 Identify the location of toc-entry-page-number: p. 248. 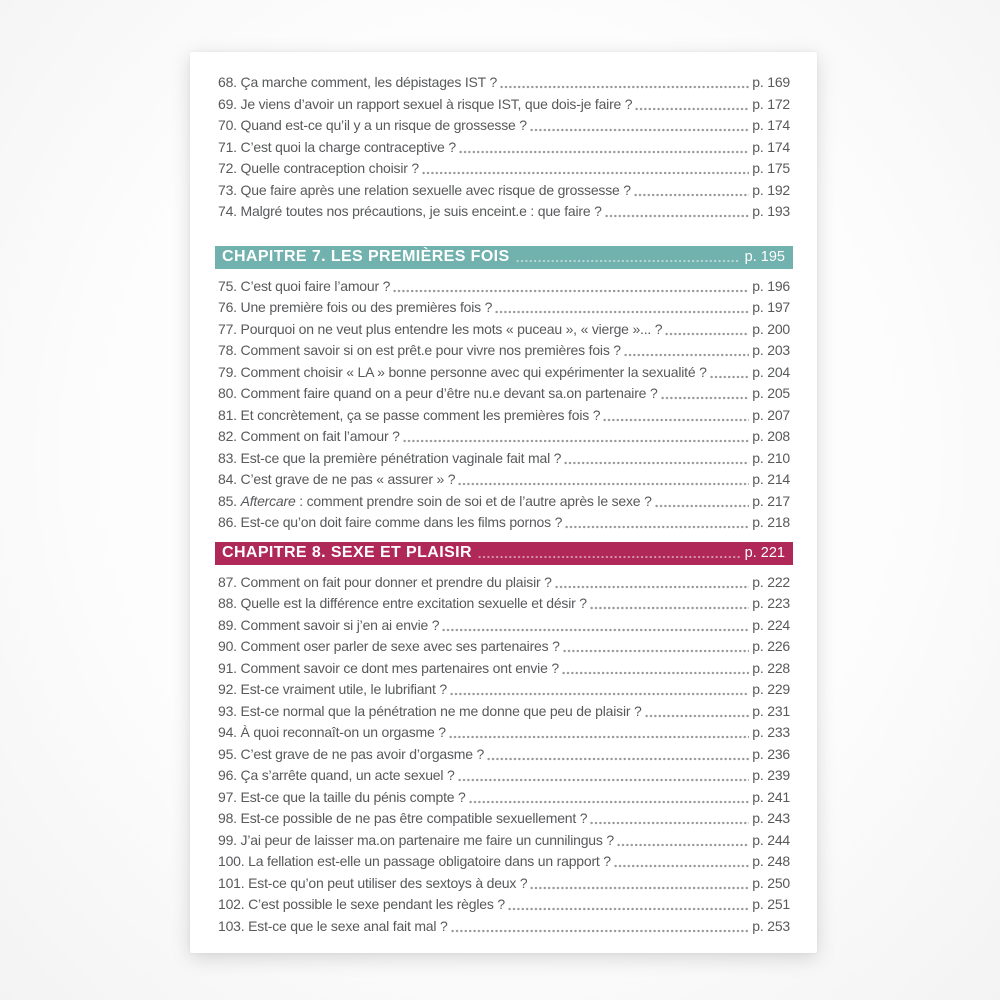
(771, 861).